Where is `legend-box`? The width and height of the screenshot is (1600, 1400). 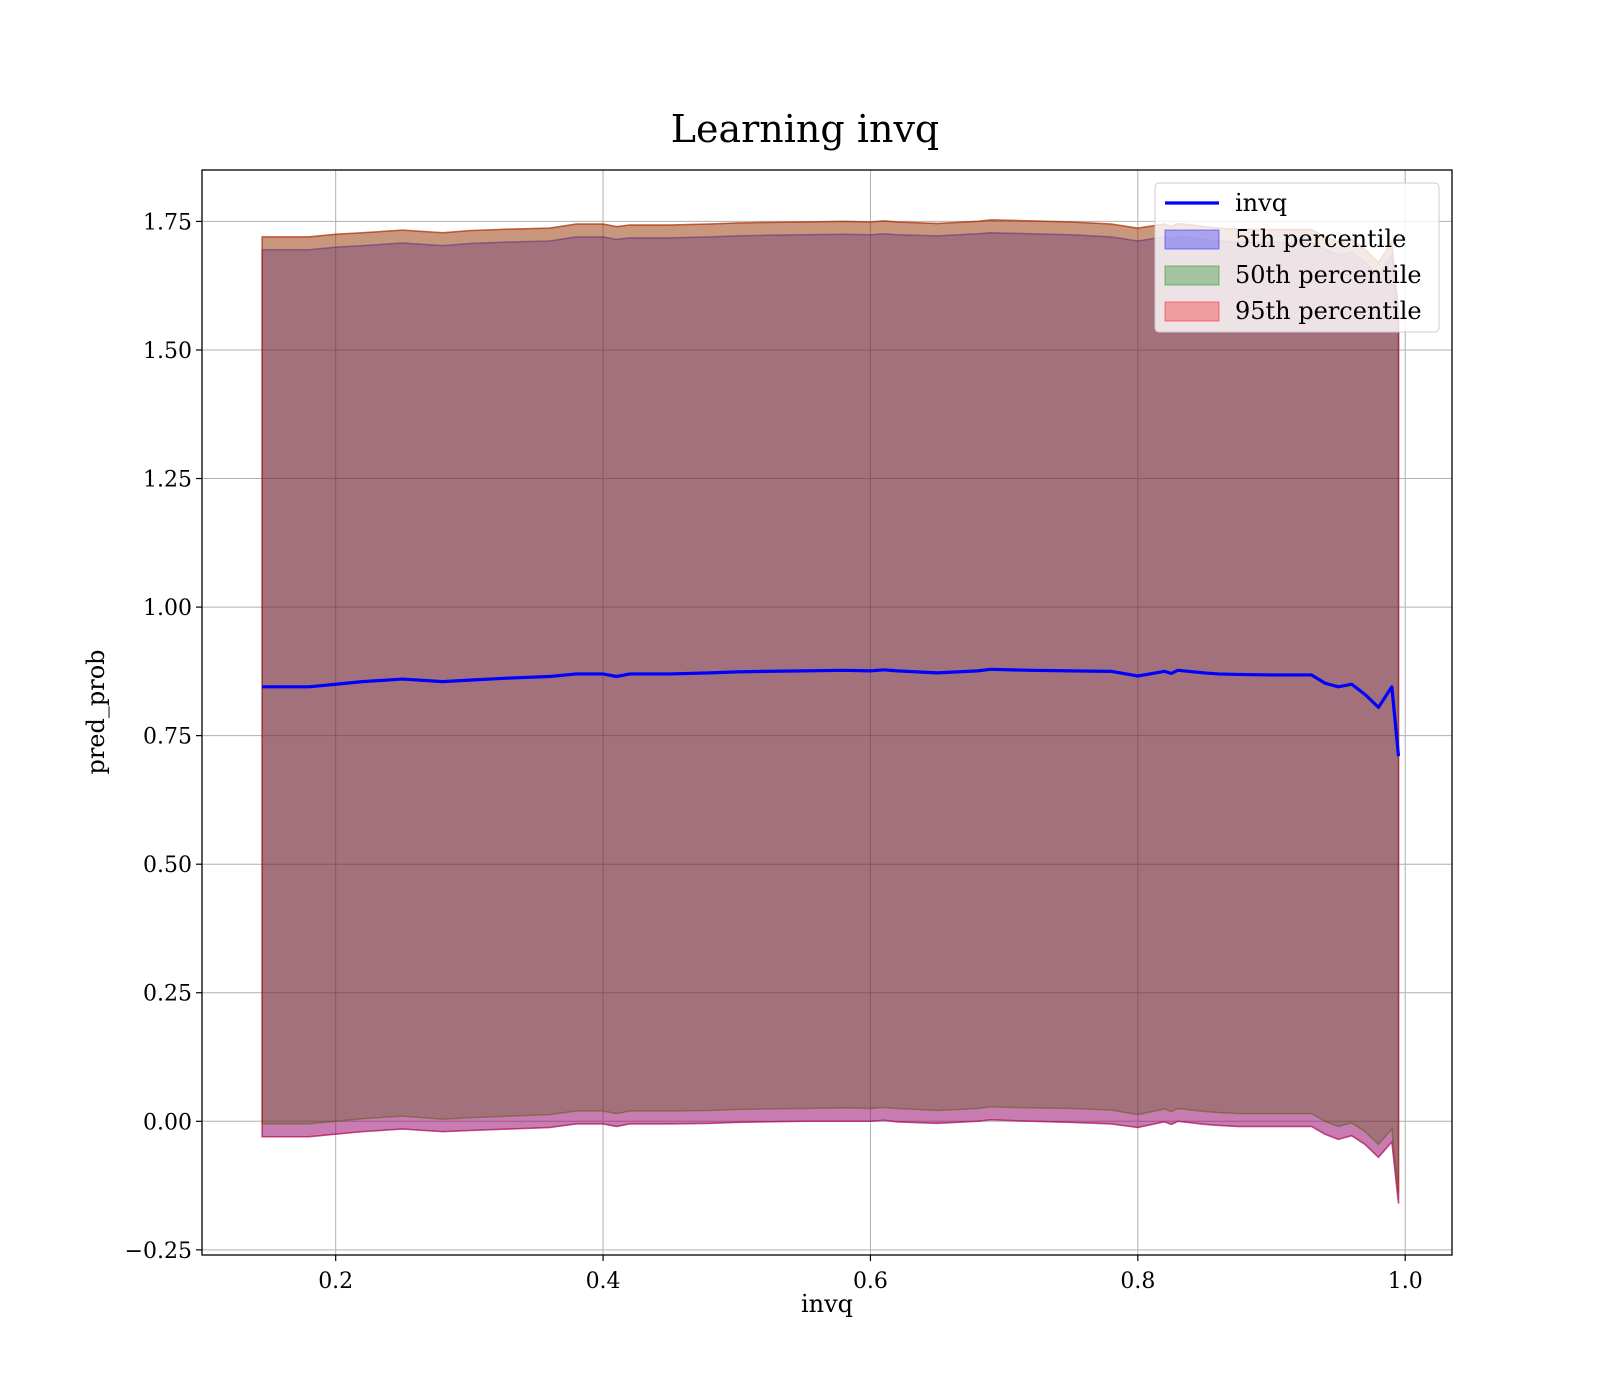 legend-box is located at coordinates (1297, 257).